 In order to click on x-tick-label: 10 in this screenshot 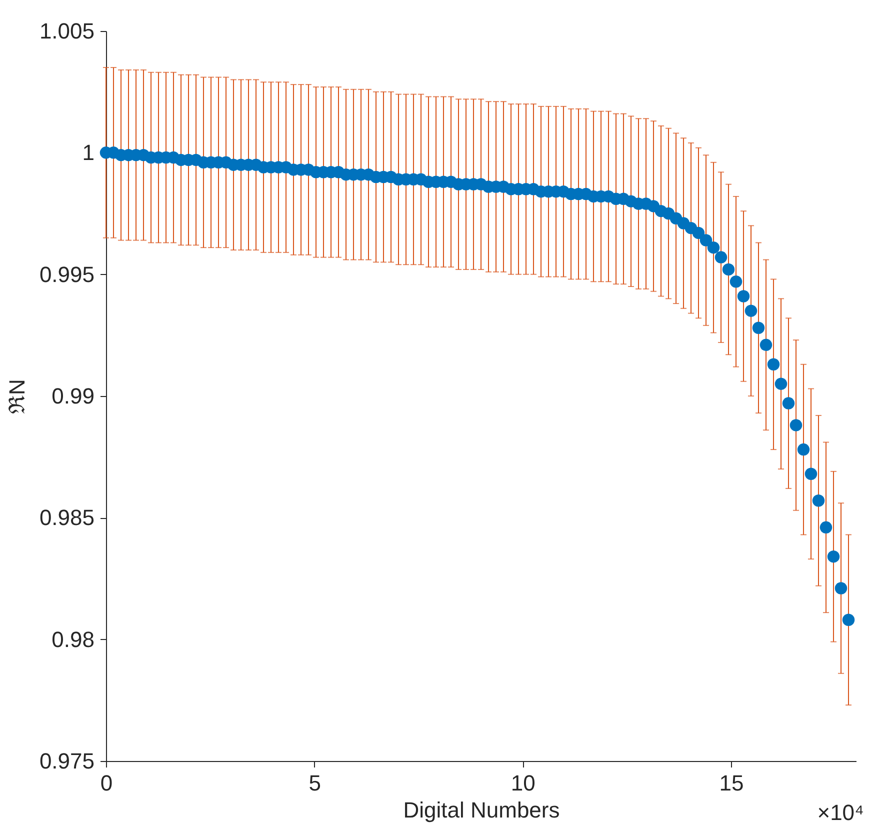, I will do `click(523, 783)`.